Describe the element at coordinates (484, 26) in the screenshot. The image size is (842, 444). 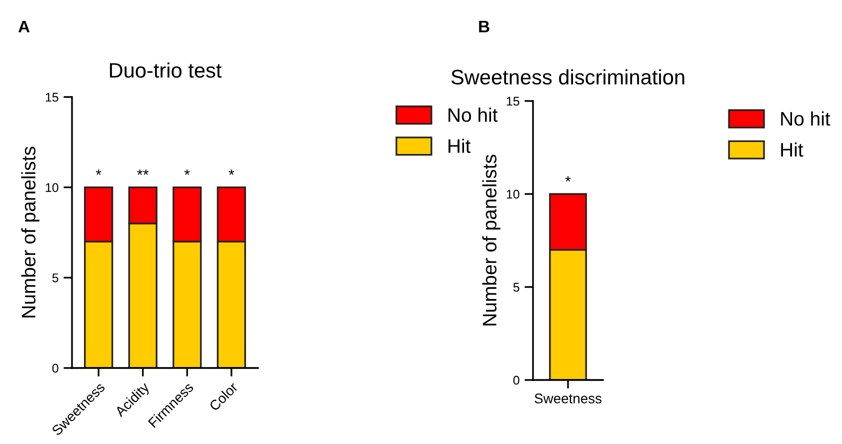
I see `text: B` at that location.